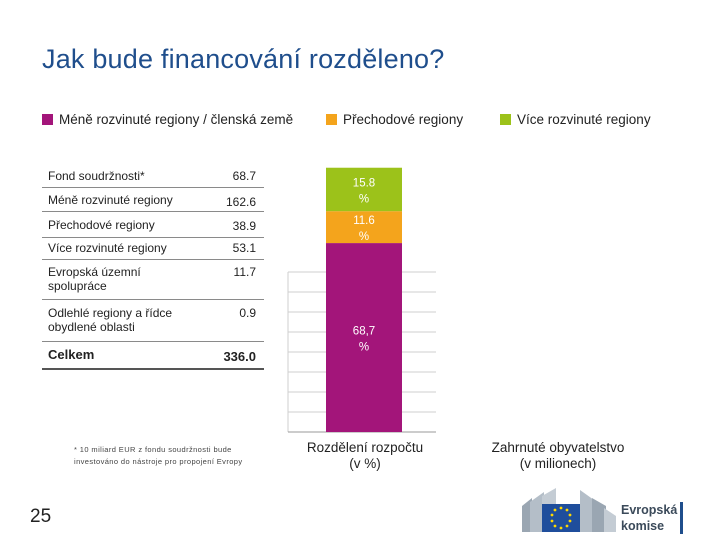 This screenshot has height=540, width=720. I want to click on eu-commission-logo-icon, so click(569, 510).